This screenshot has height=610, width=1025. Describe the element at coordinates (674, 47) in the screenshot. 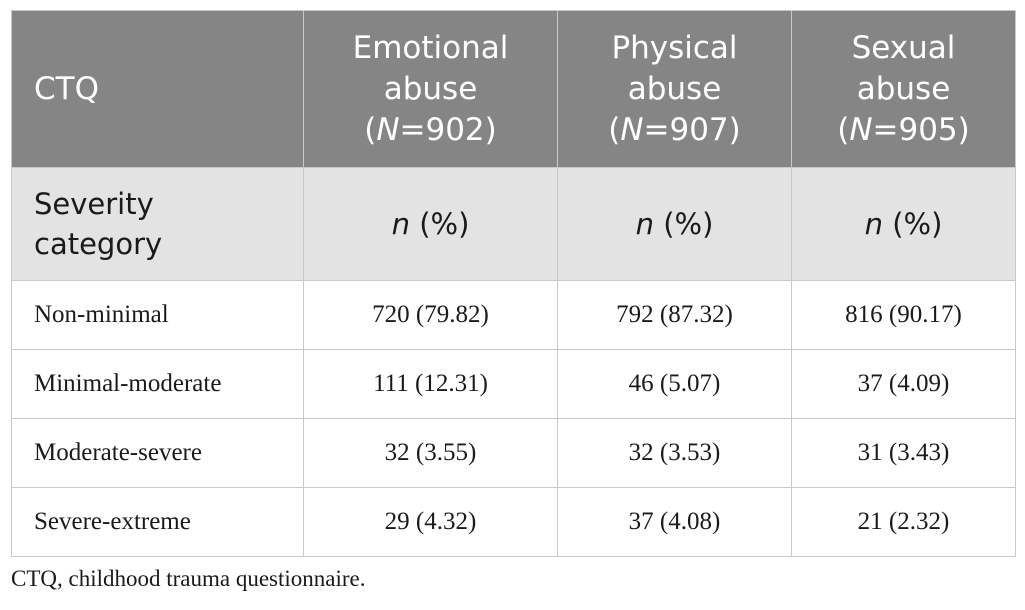

I see `header-line1: Physical` at that location.